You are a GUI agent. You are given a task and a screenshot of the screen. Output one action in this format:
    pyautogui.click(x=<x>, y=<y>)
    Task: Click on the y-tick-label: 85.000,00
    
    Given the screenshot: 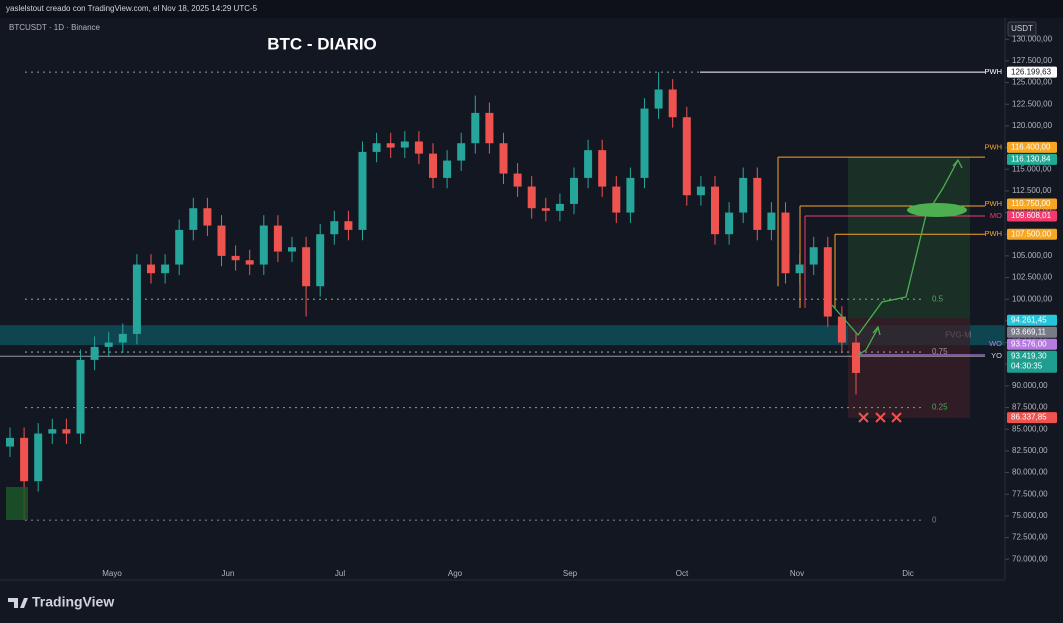 What is the action you would take?
    pyautogui.click(x=1030, y=428)
    